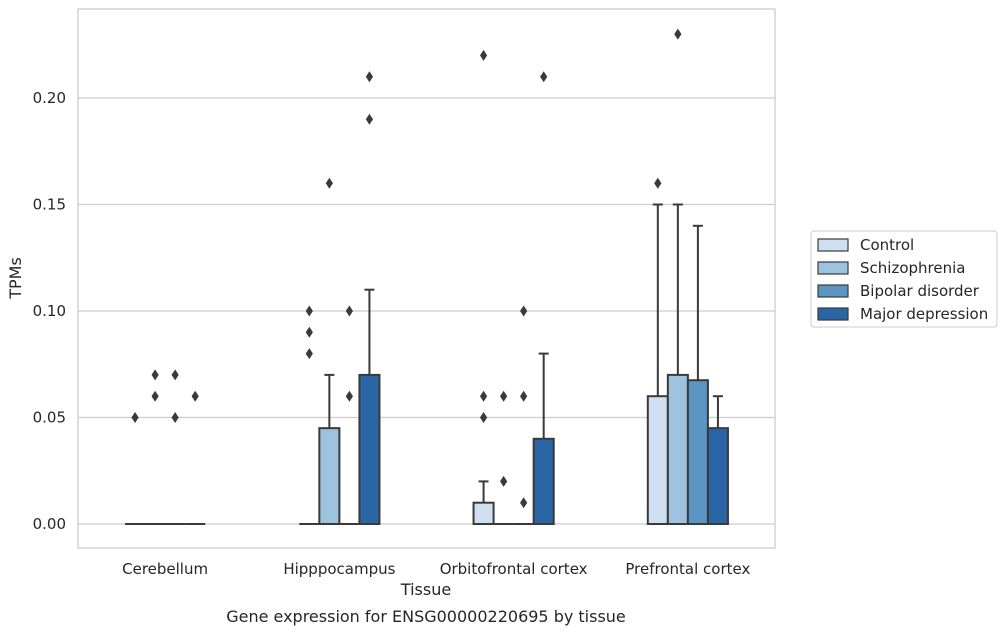 The height and width of the screenshot is (634, 1007). I want to click on x-tick-label: Cerebellum, so click(165, 569).